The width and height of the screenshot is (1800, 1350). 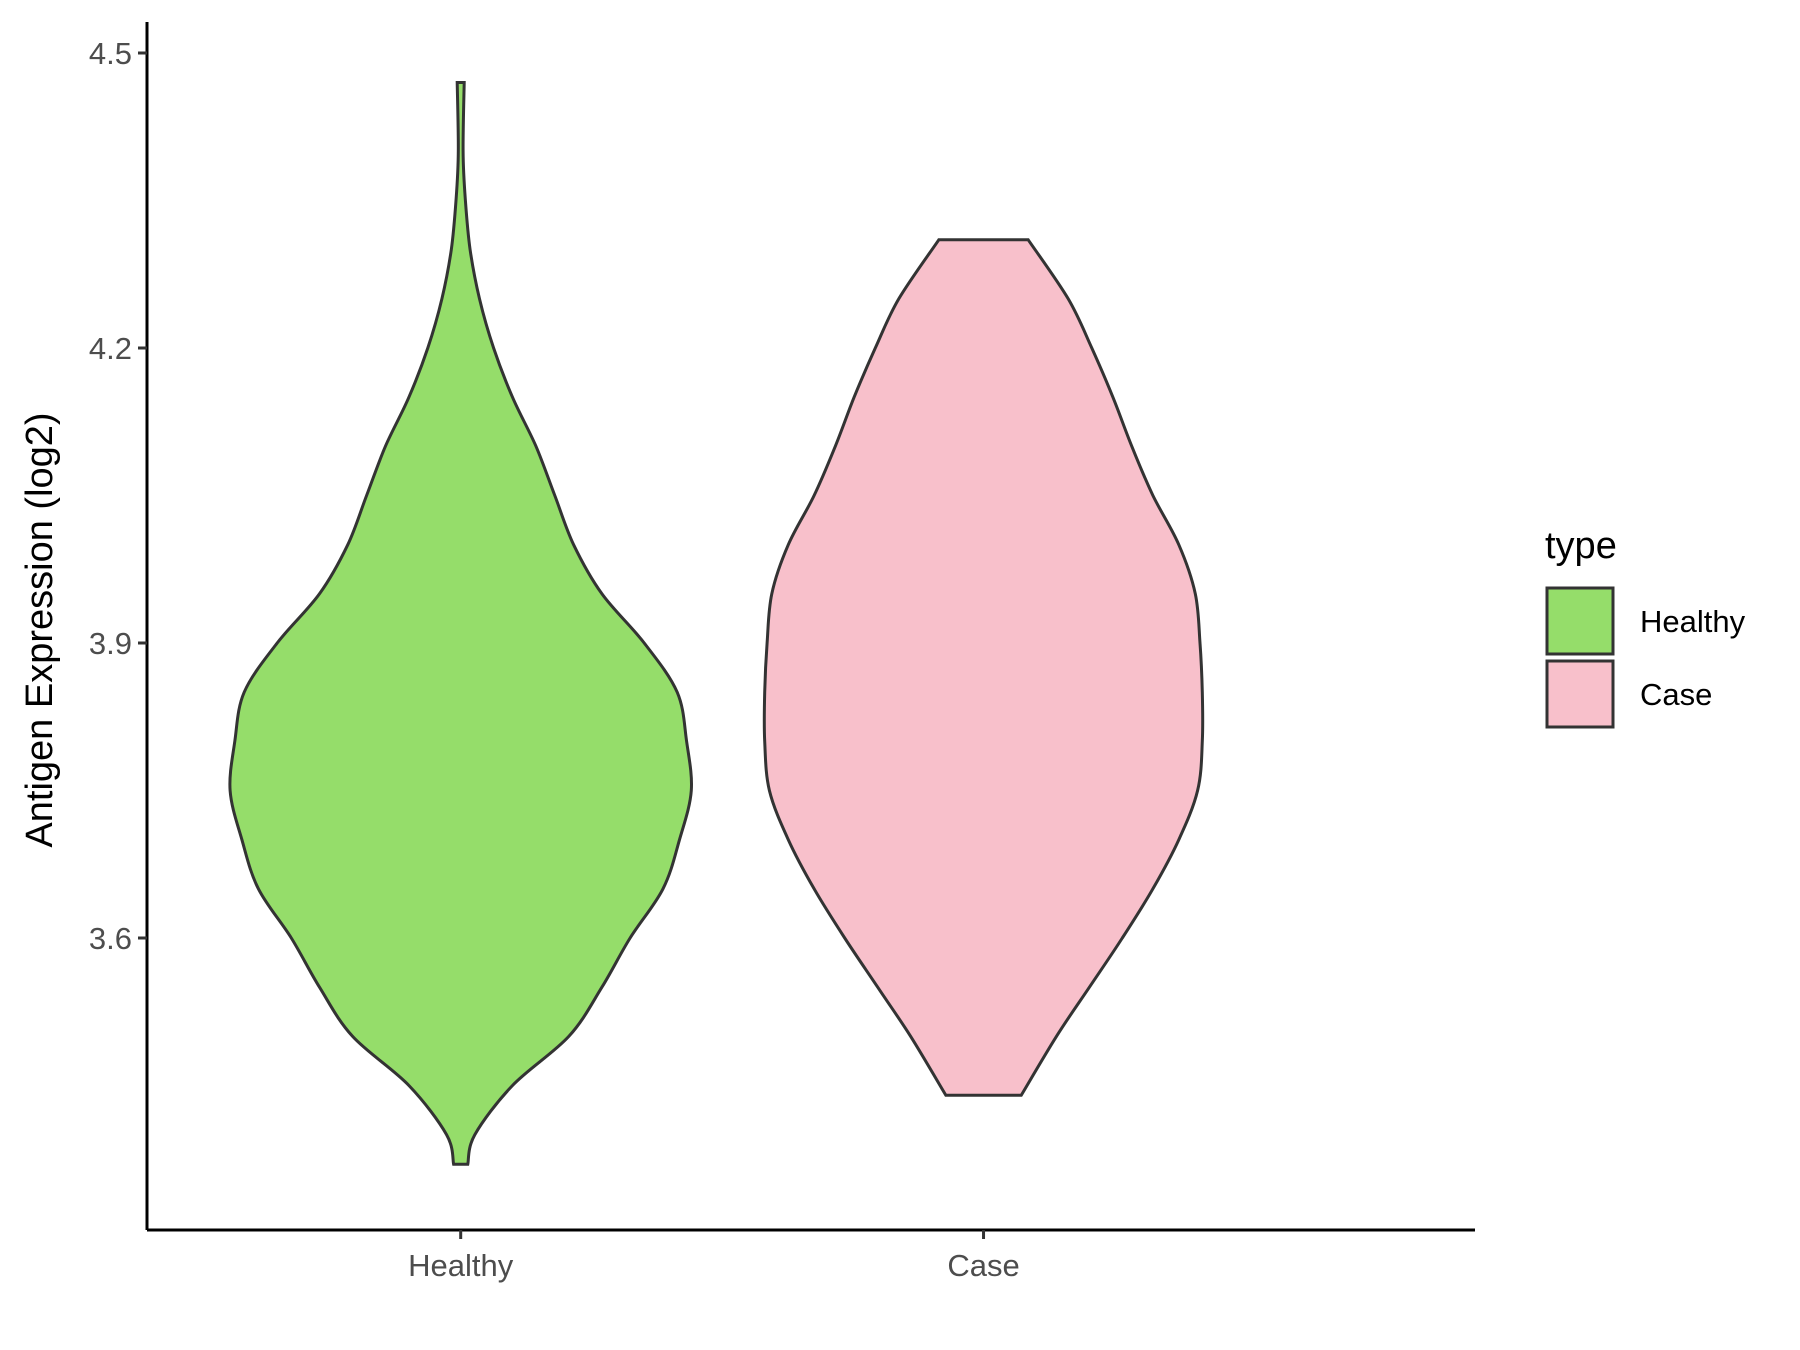 What do you see at coordinates (1693, 621) in the screenshot?
I see `legend-label-healthy: Healthy` at bounding box center [1693, 621].